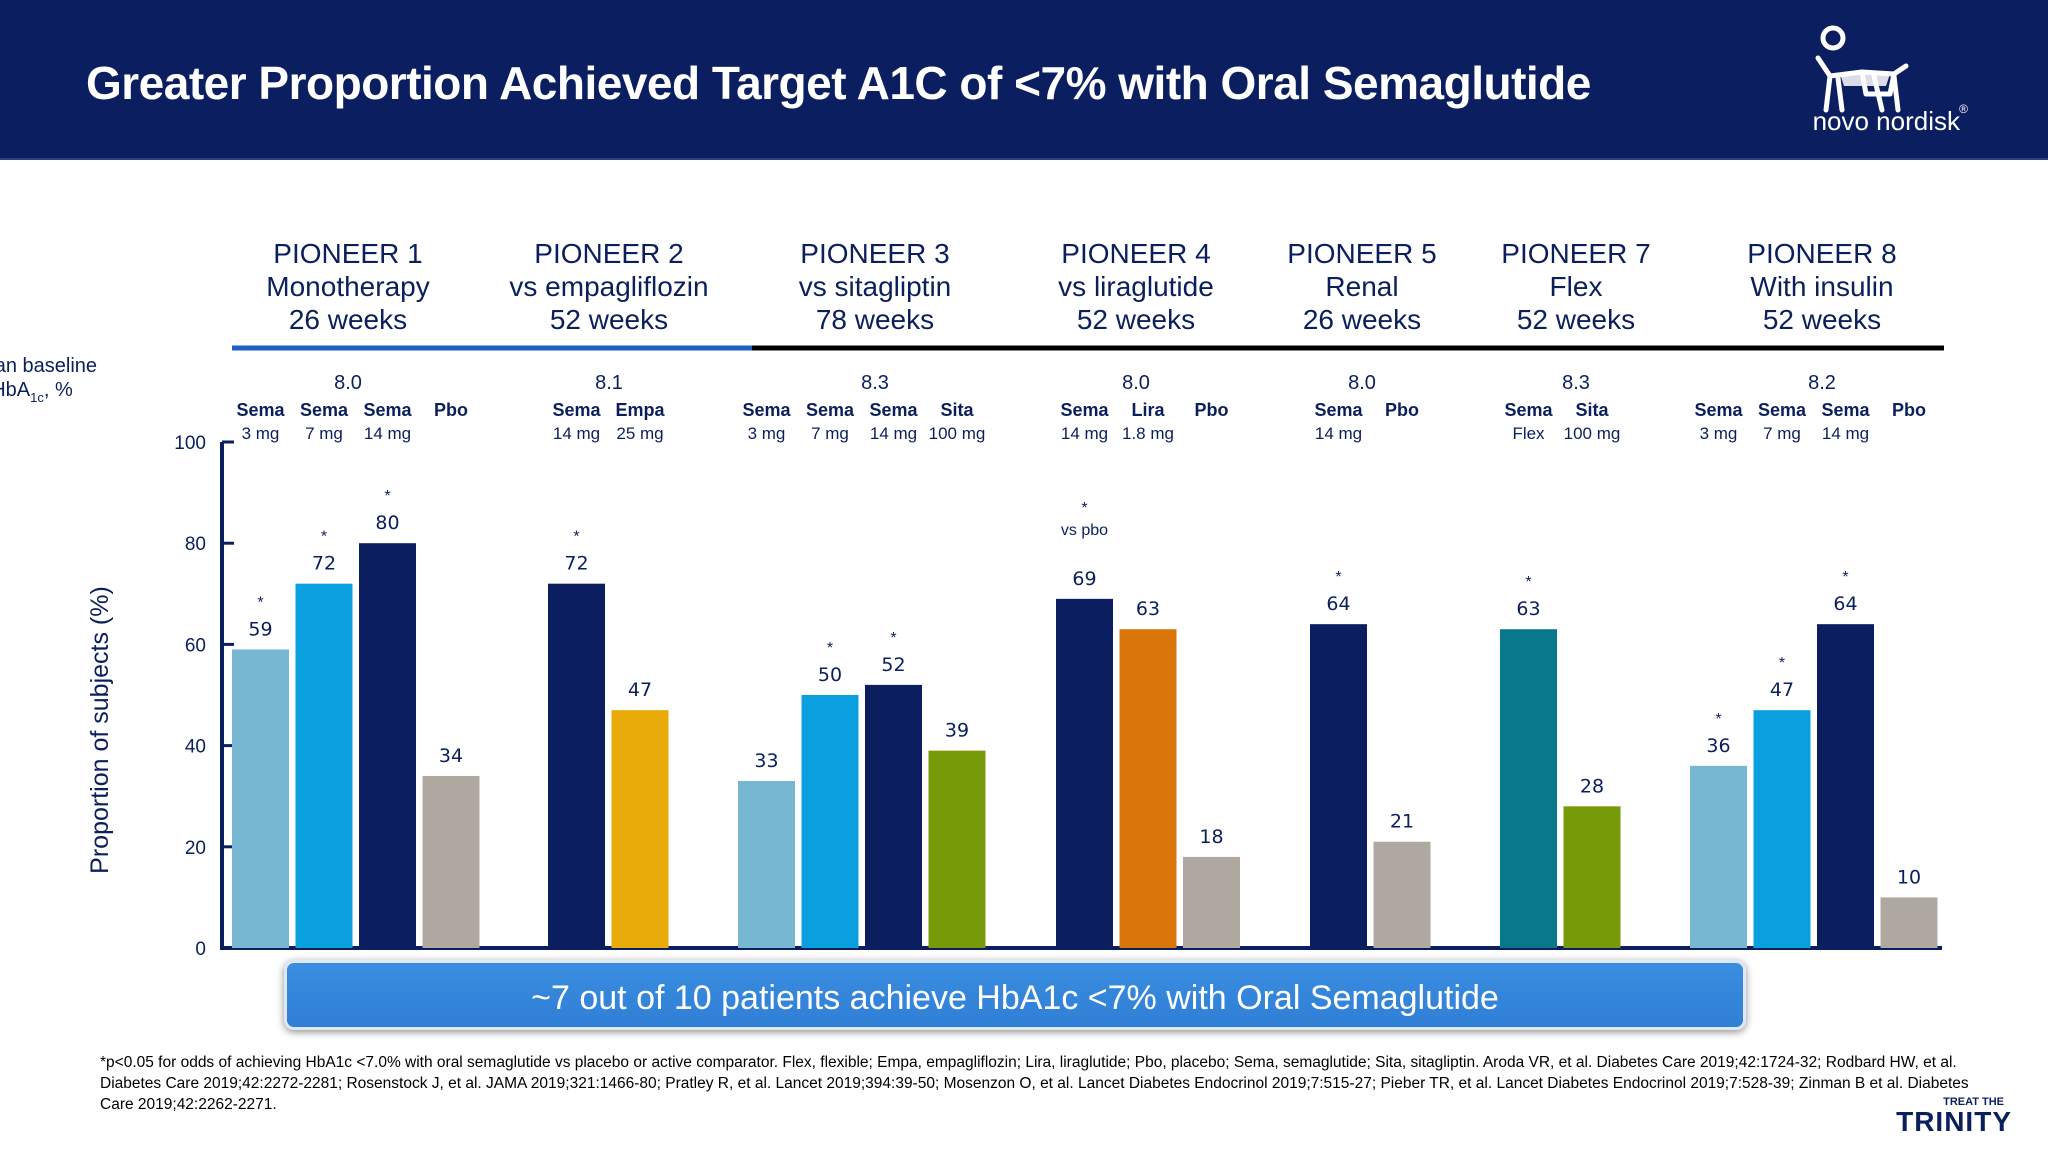 This screenshot has height=1152, width=2048. What do you see at coordinates (1576, 286) in the screenshot?
I see `trial-comparison: Flex` at bounding box center [1576, 286].